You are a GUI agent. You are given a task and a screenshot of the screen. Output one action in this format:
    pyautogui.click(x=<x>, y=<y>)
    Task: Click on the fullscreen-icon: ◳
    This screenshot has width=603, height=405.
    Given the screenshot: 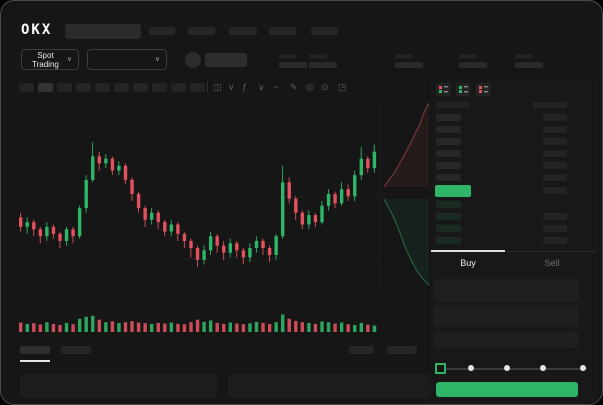 What is the action you would take?
    pyautogui.click(x=342, y=87)
    